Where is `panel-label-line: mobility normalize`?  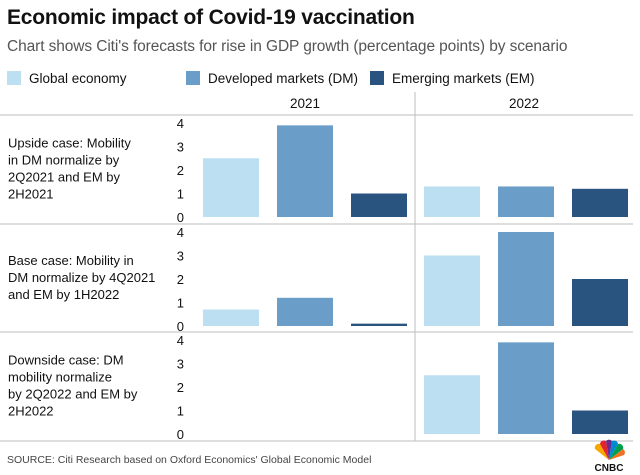
panel-label-line: mobility normalize is located at coordinates (60, 377).